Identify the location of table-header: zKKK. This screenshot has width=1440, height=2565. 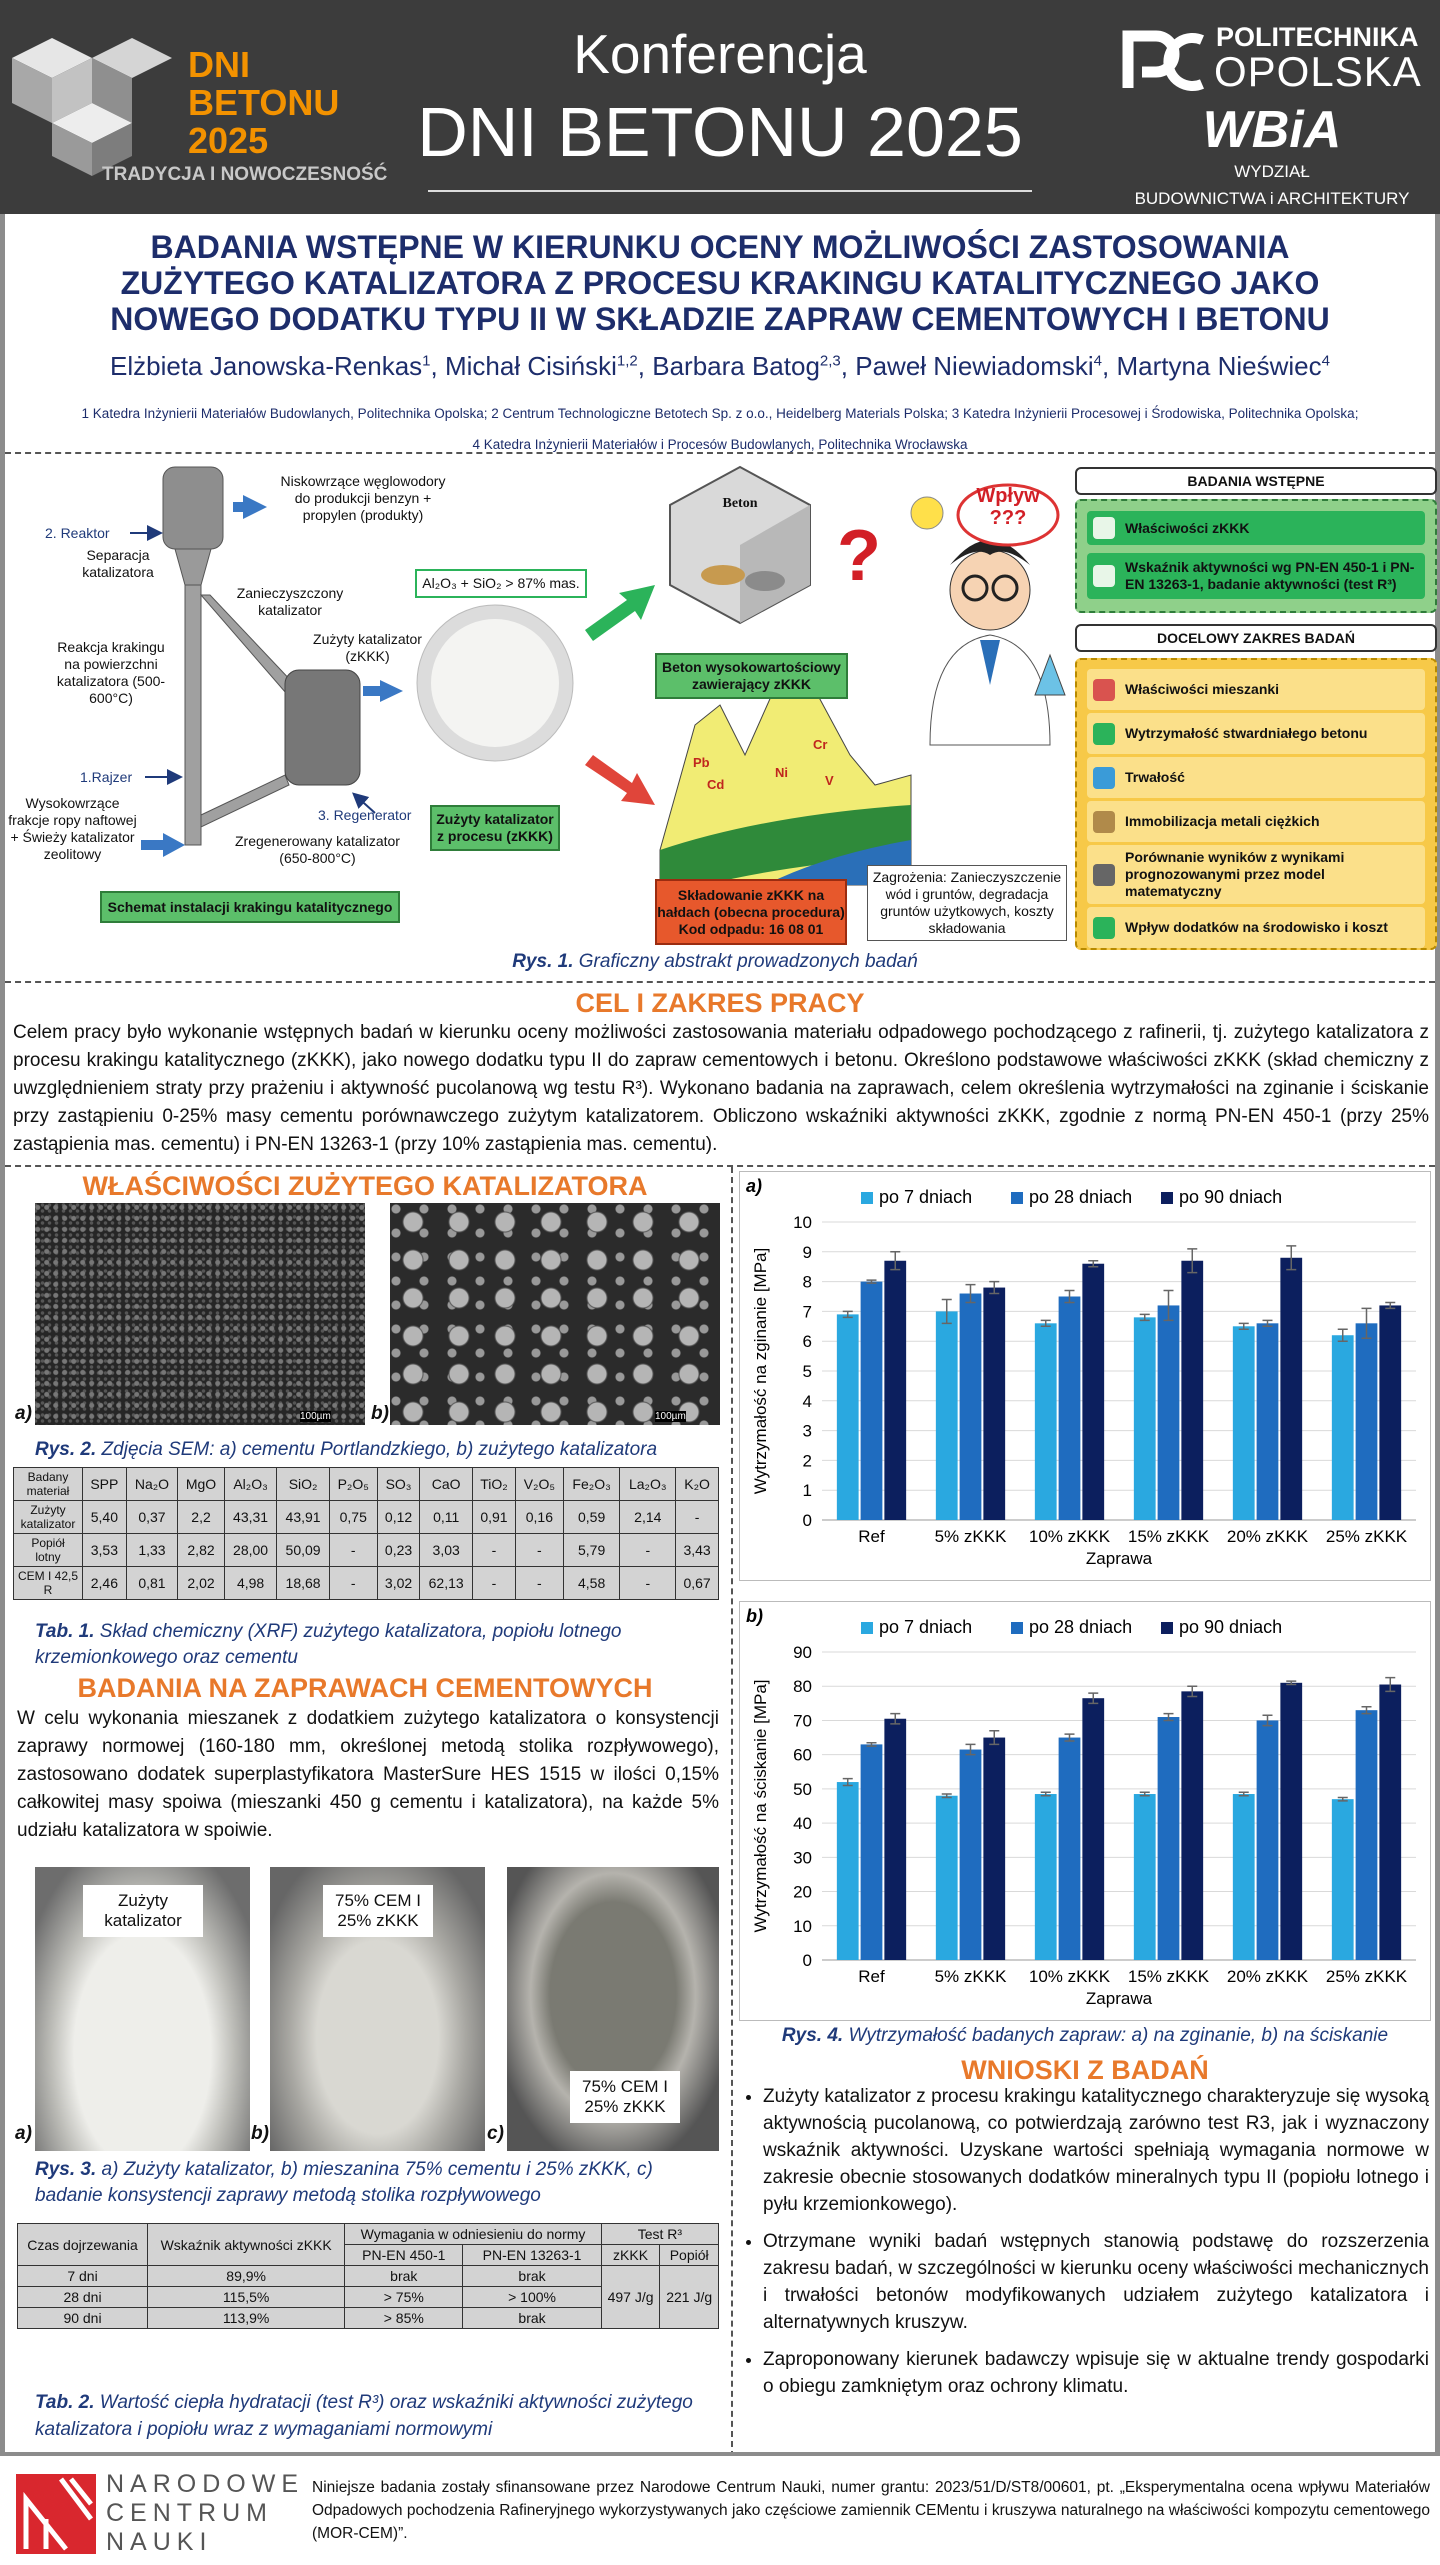
(630, 2255).